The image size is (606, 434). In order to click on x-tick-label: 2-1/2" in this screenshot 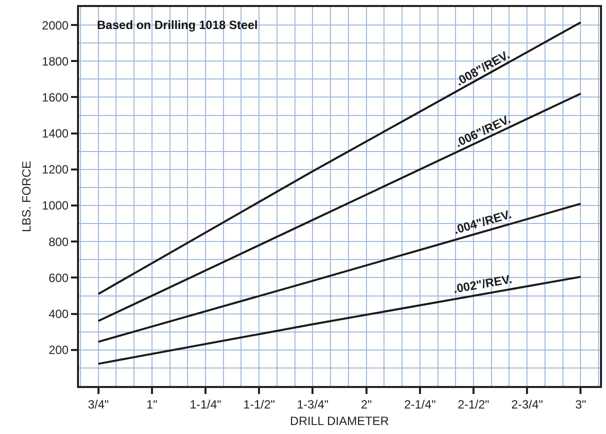, I will do `click(474, 404)`.